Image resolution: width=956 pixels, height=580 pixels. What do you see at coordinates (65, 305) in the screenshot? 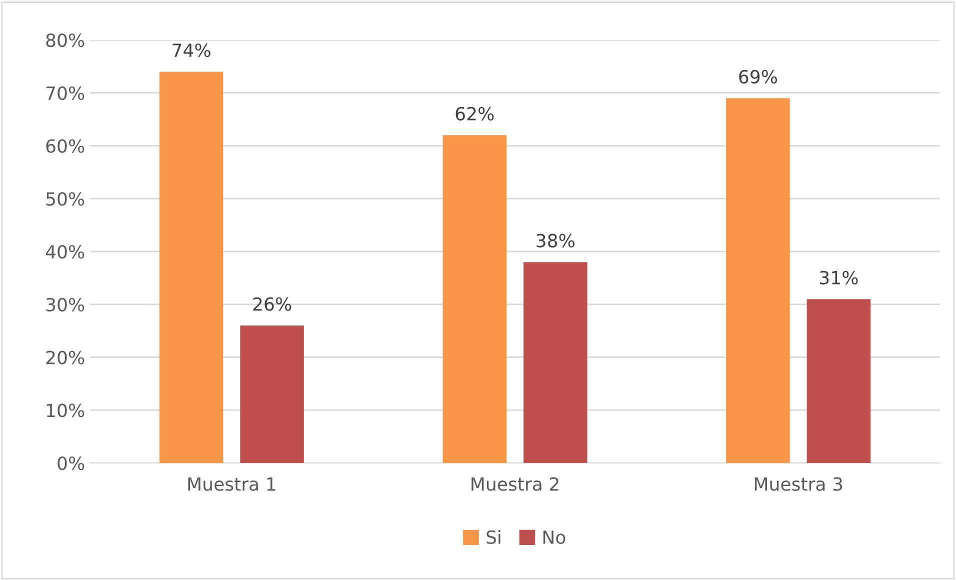
I see `y-tick-label: 30%` at bounding box center [65, 305].